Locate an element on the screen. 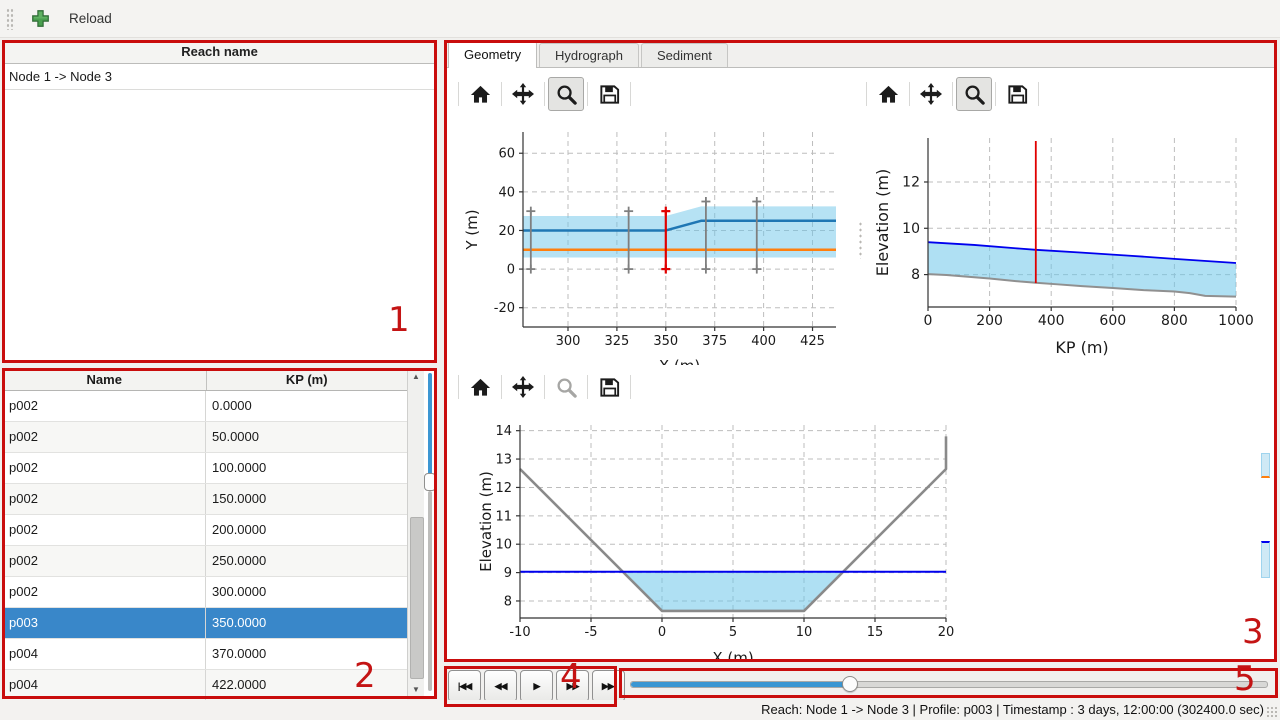  playback-controls: |◀◀ ◀◀ ▶ ▶▶ ▶▶| is located at coordinates (536, 686).